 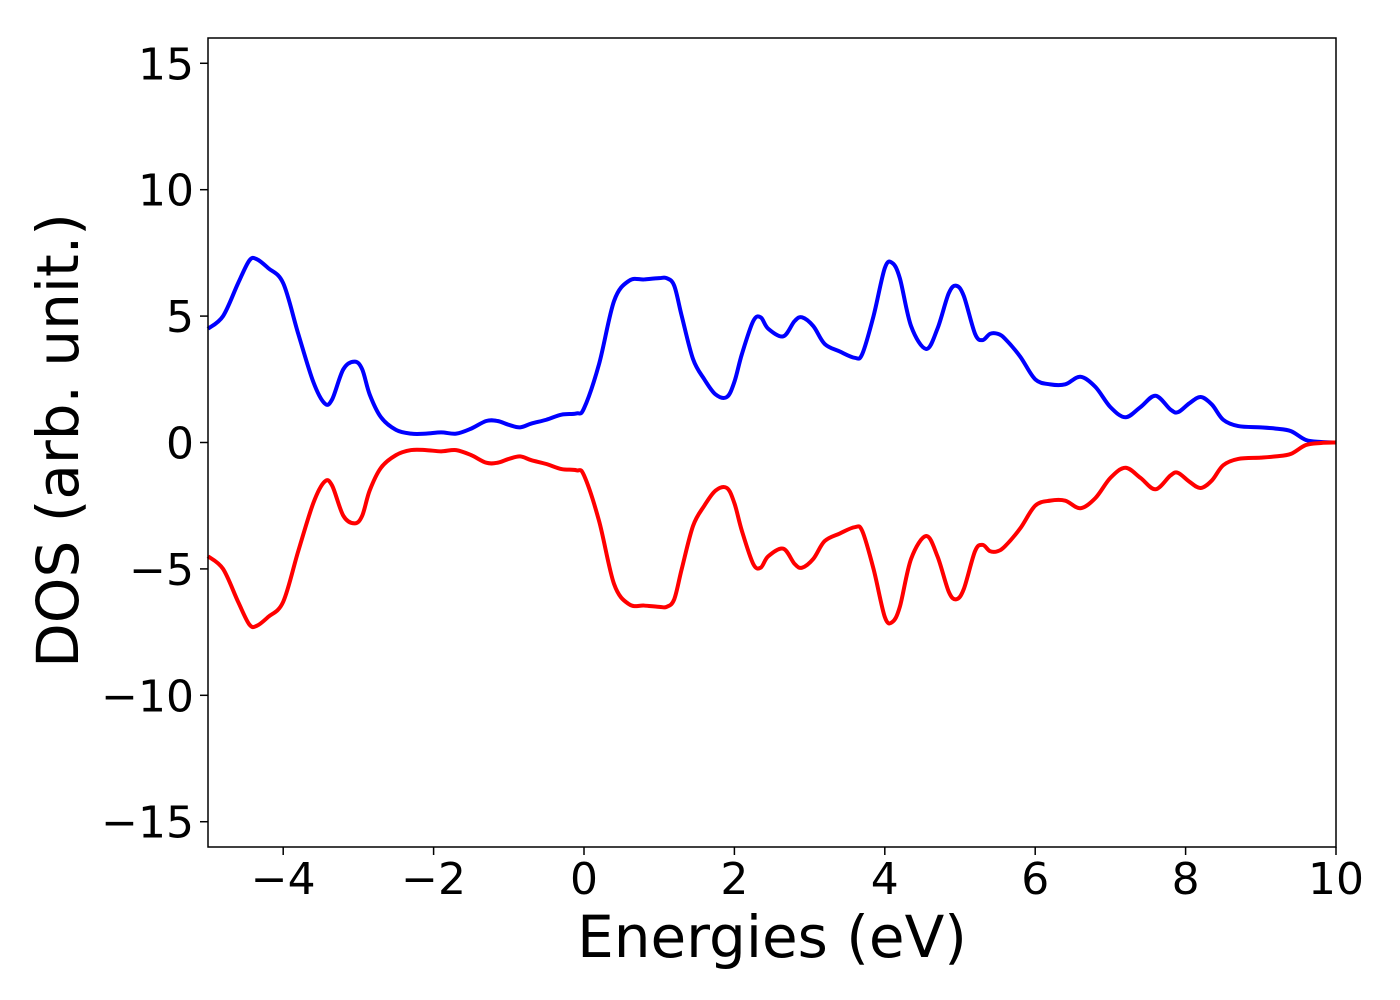 I want to click on x-tick-label: 10, so click(x=1336, y=879).